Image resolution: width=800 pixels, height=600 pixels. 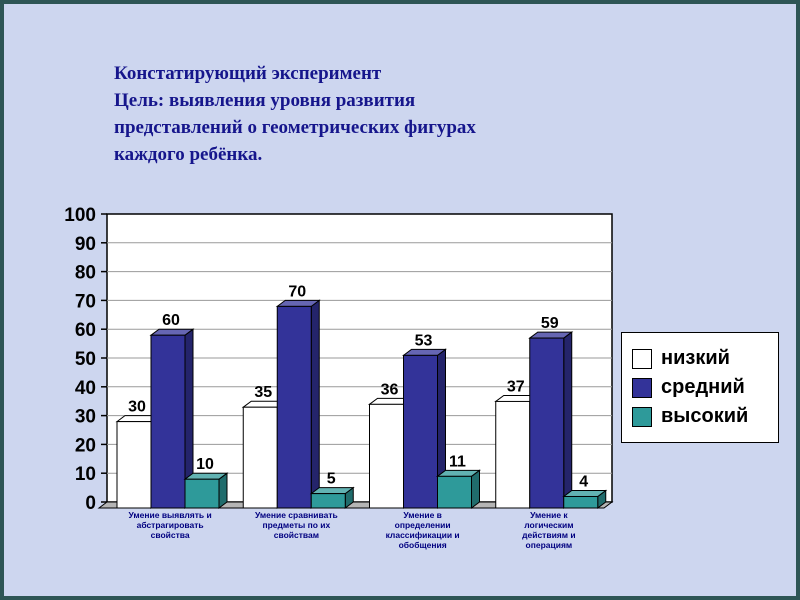 I want to click on bar-value-label: 10, so click(x=205, y=464).